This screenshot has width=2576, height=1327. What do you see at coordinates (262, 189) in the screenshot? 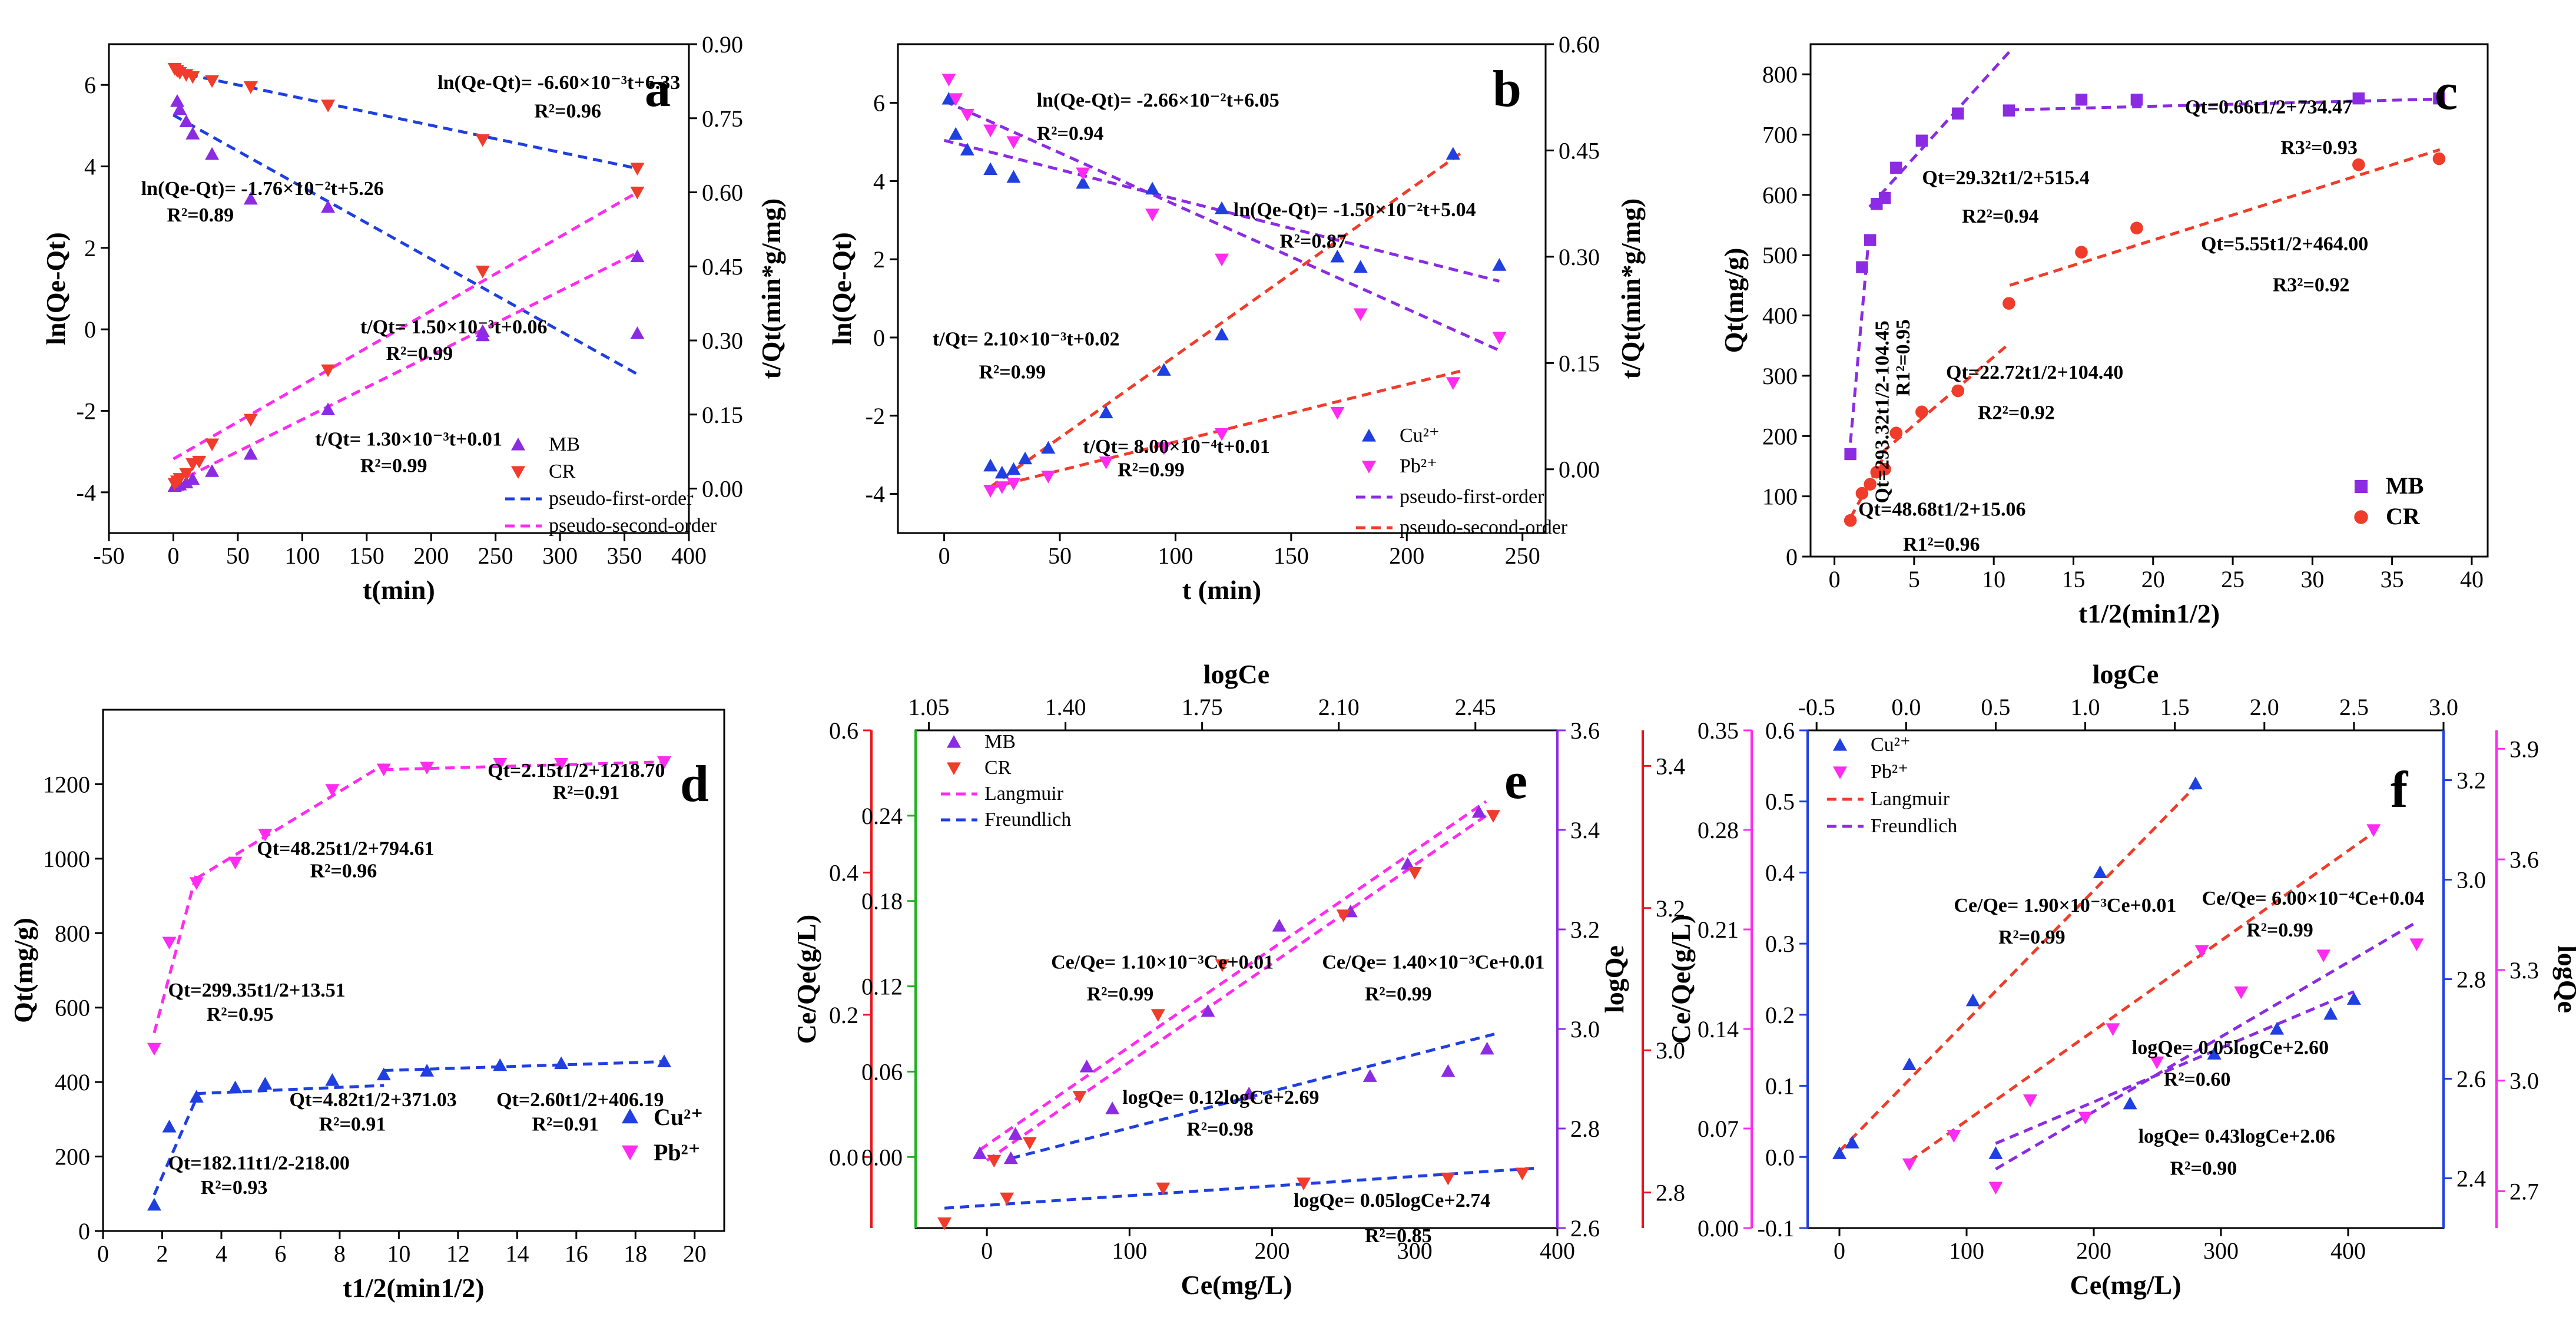
I see `fit-equation: ln(Qe-Qt)= -1.76×10⁻²t+5.26` at bounding box center [262, 189].